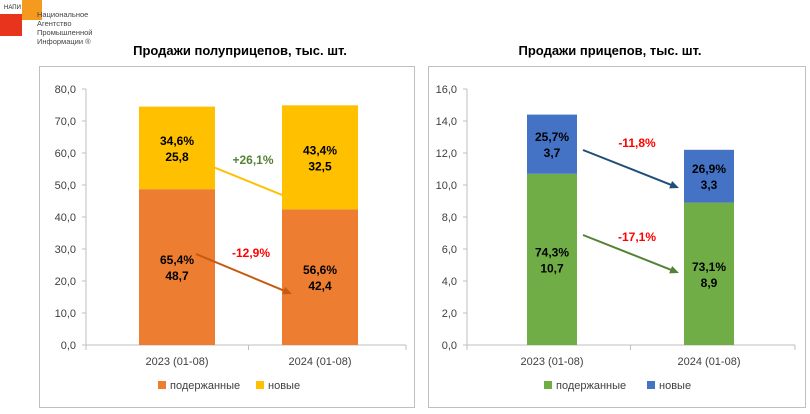 The image size is (810, 414). What do you see at coordinates (449, 218) in the screenshot?
I see `y-tick-label: 8,0` at bounding box center [449, 218].